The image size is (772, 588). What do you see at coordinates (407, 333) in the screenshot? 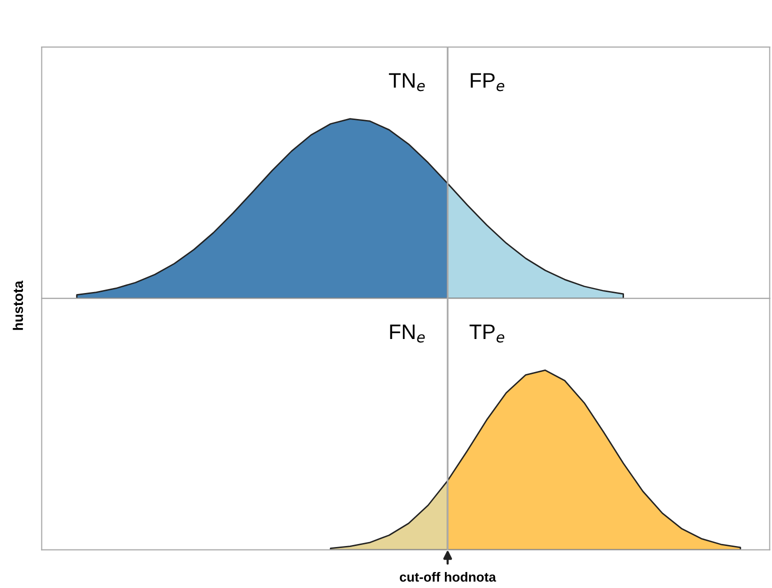
I see `text: FN$_{e}$` at bounding box center [407, 333].